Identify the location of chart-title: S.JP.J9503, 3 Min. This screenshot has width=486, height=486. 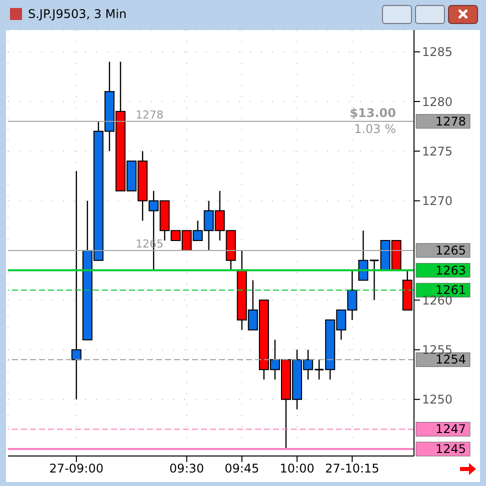
(77, 14).